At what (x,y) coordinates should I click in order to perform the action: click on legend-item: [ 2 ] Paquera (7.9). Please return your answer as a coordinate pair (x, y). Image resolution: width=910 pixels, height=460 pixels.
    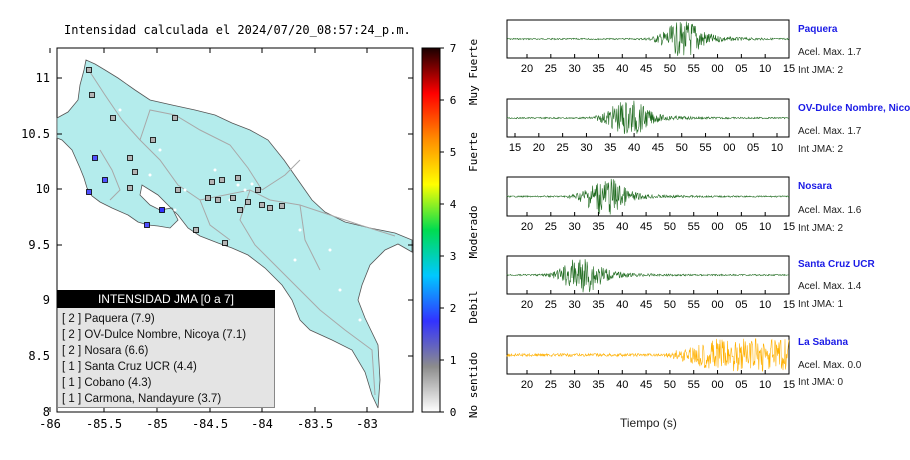
    Looking at the image, I should click on (108, 319).